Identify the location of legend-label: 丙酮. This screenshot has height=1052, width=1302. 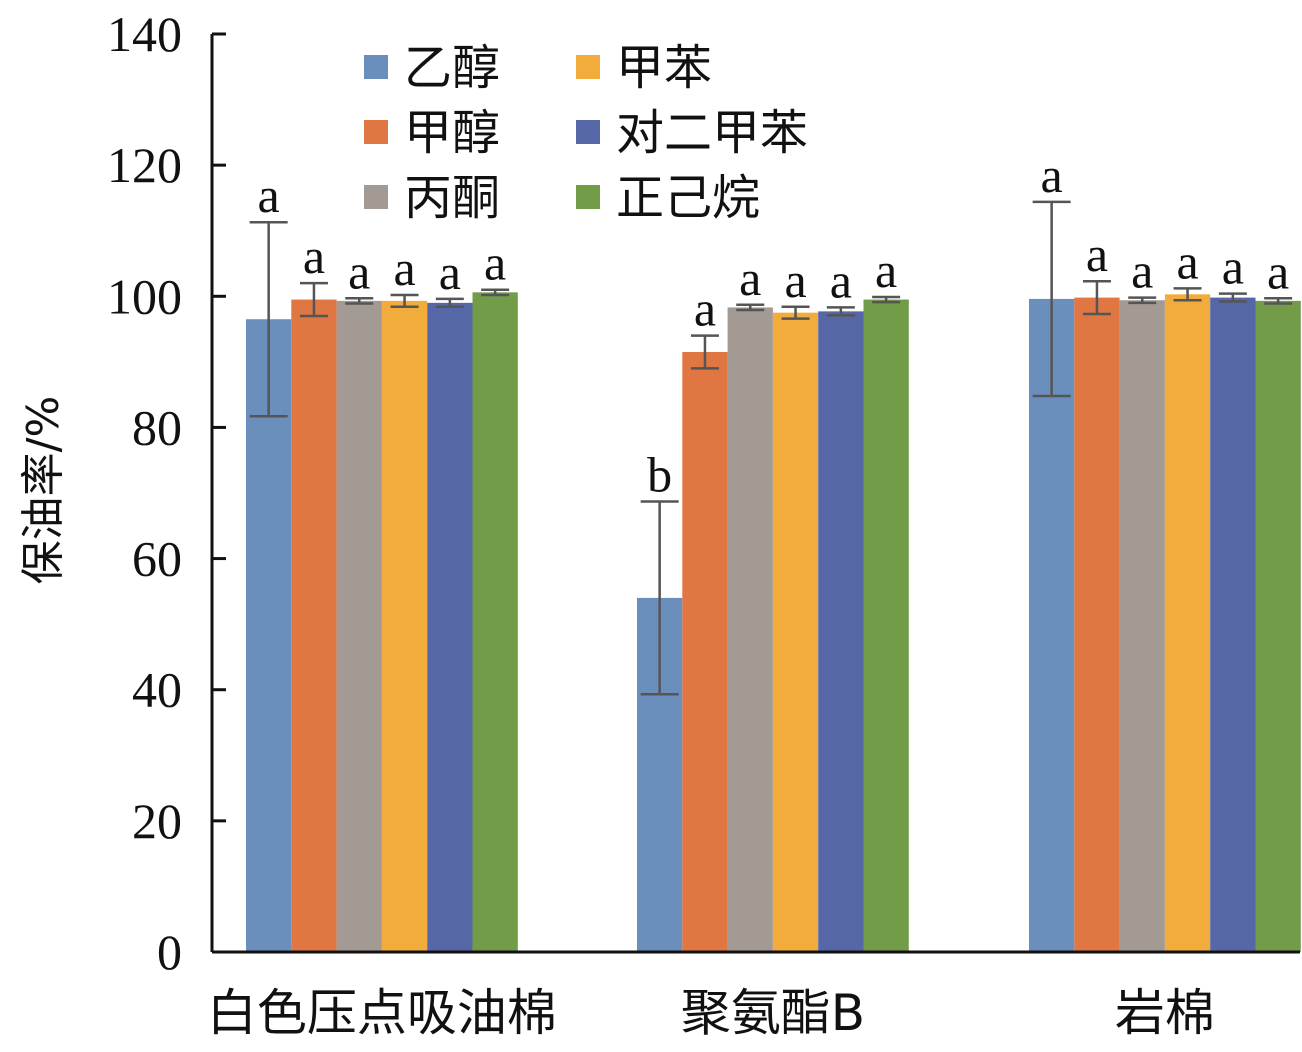
(452, 198).